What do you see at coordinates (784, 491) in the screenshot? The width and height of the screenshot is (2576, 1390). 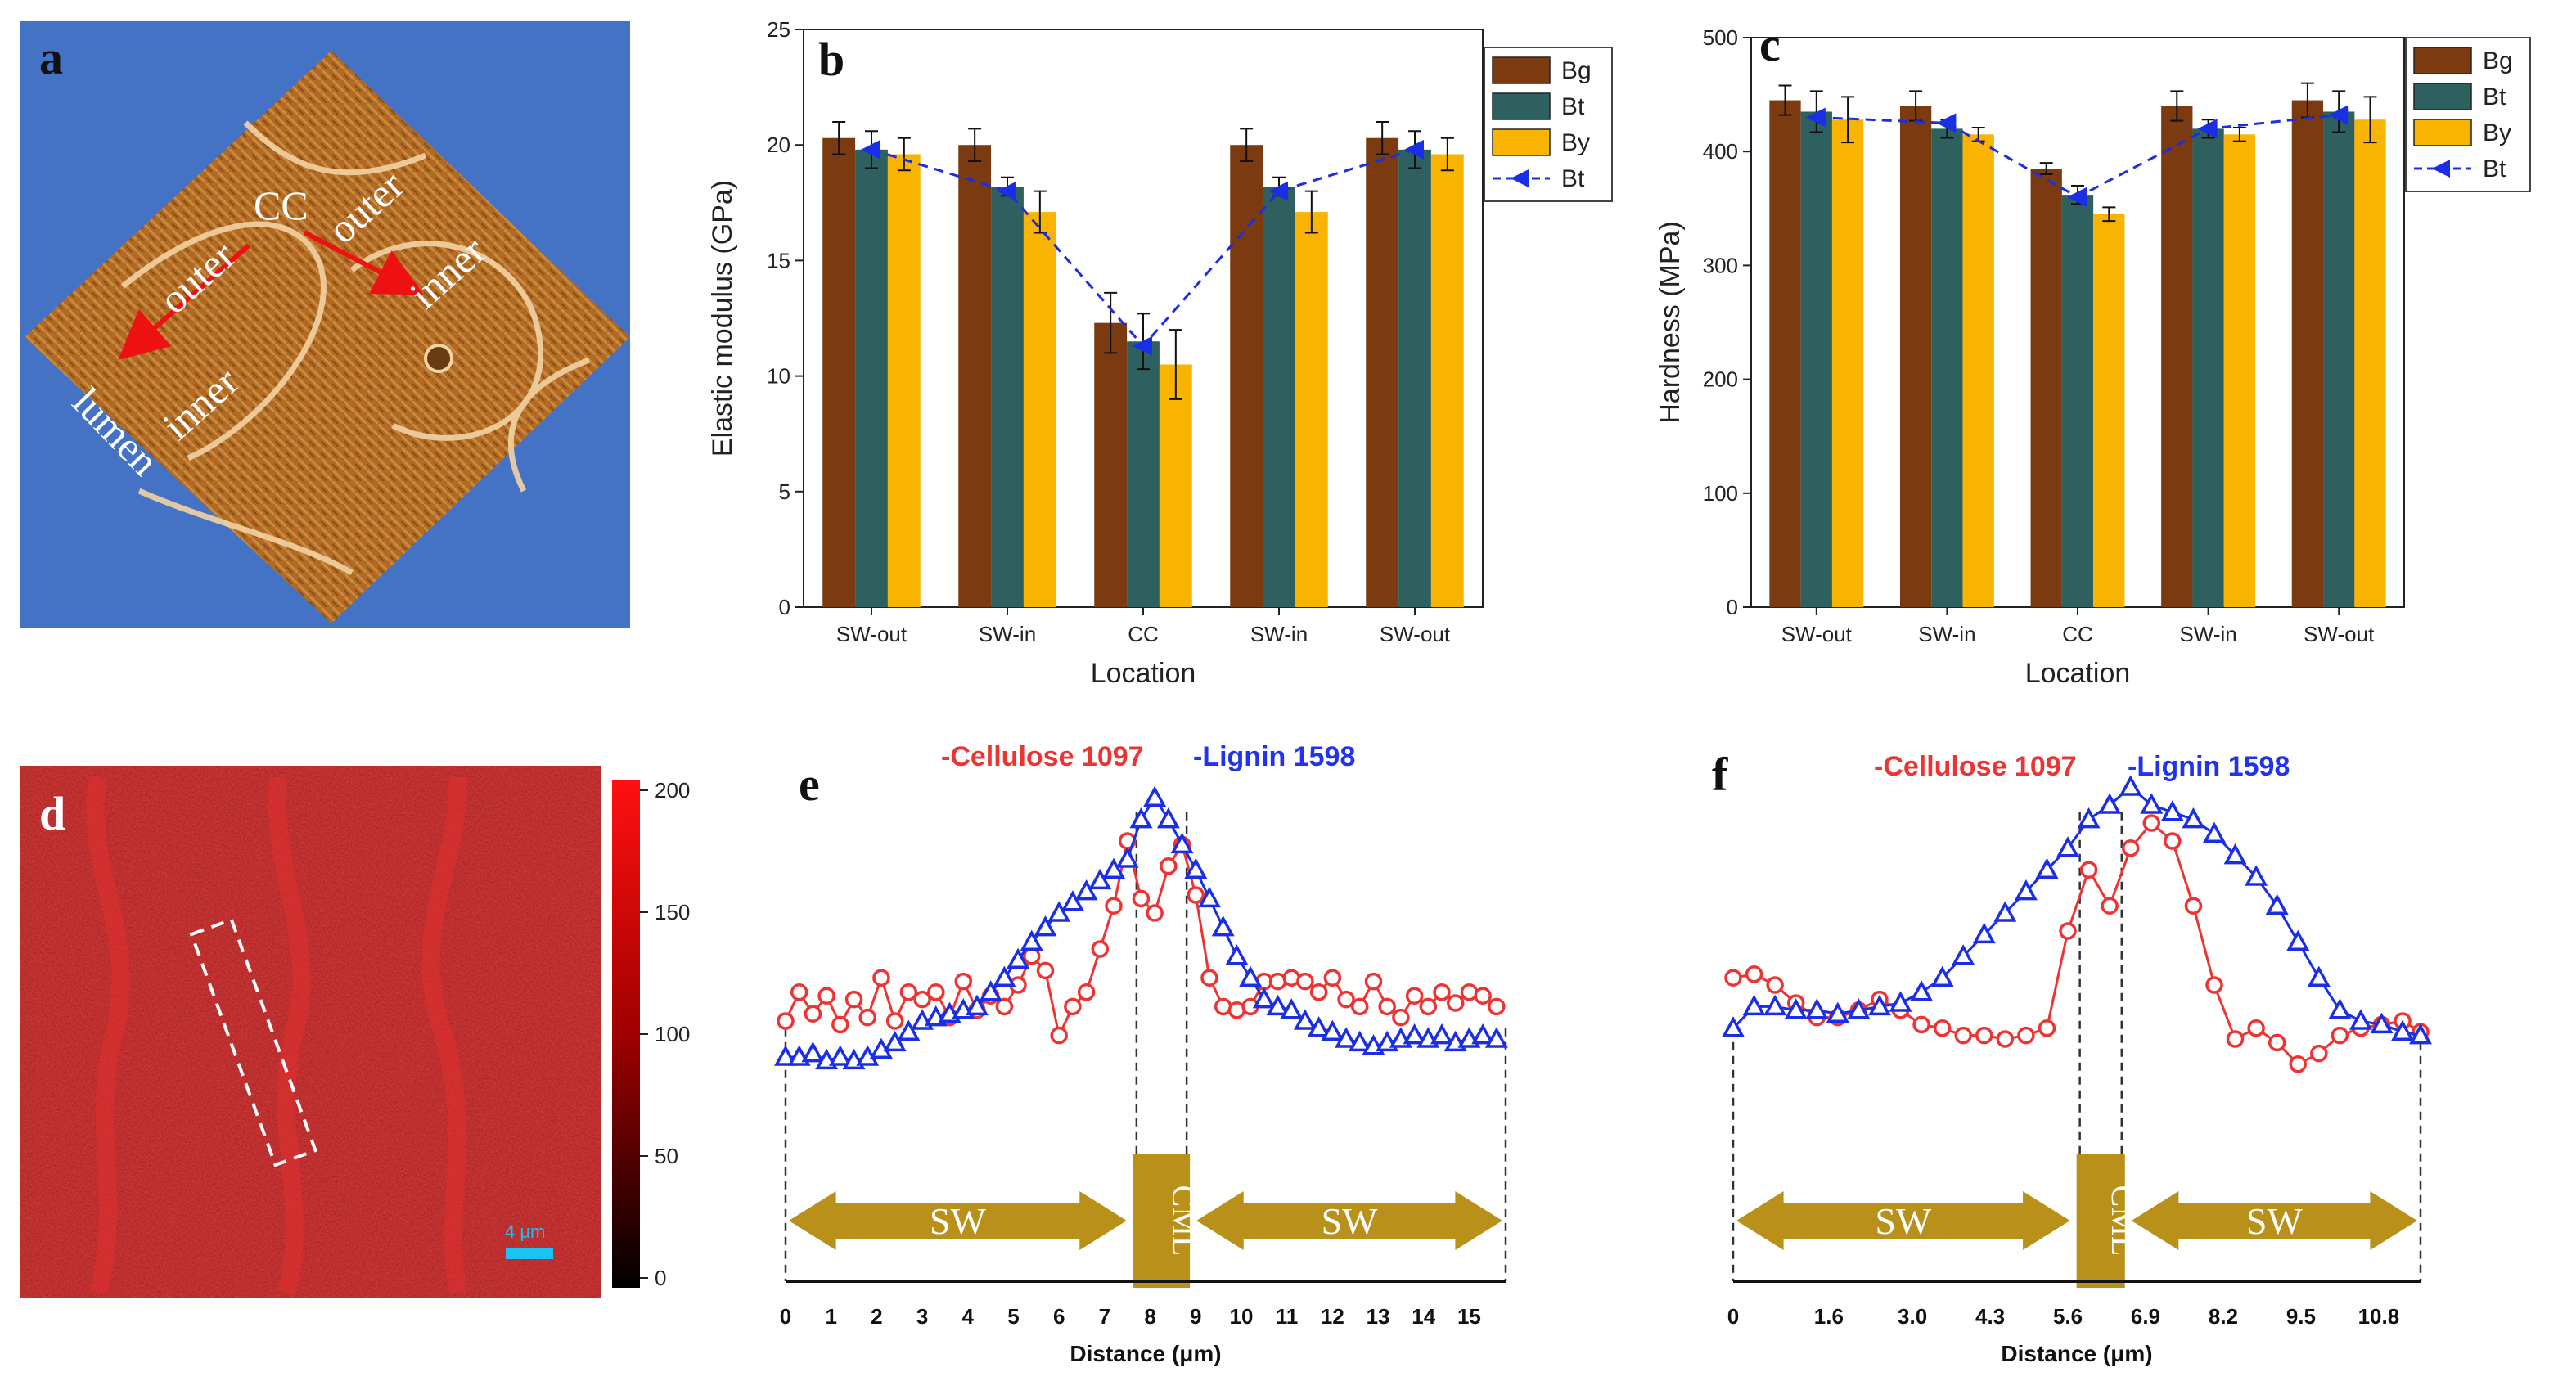 I see `y-tick-label: 5` at bounding box center [784, 491].